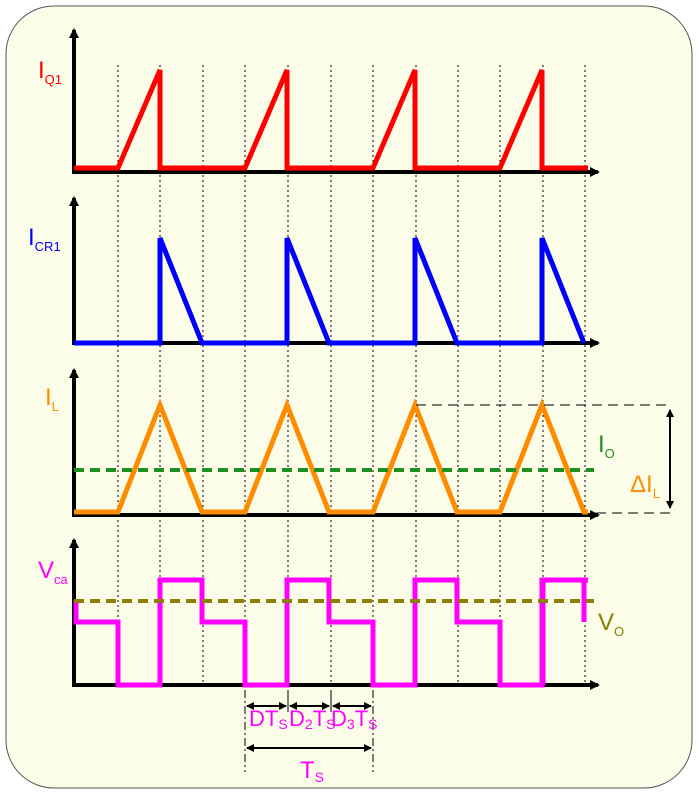 The width and height of the screenshot is (700, 795). What do you see at coordinates (50, 72) in the screenshot?
I see `iq1-label: IQ1` at bounding box center [50, 72].